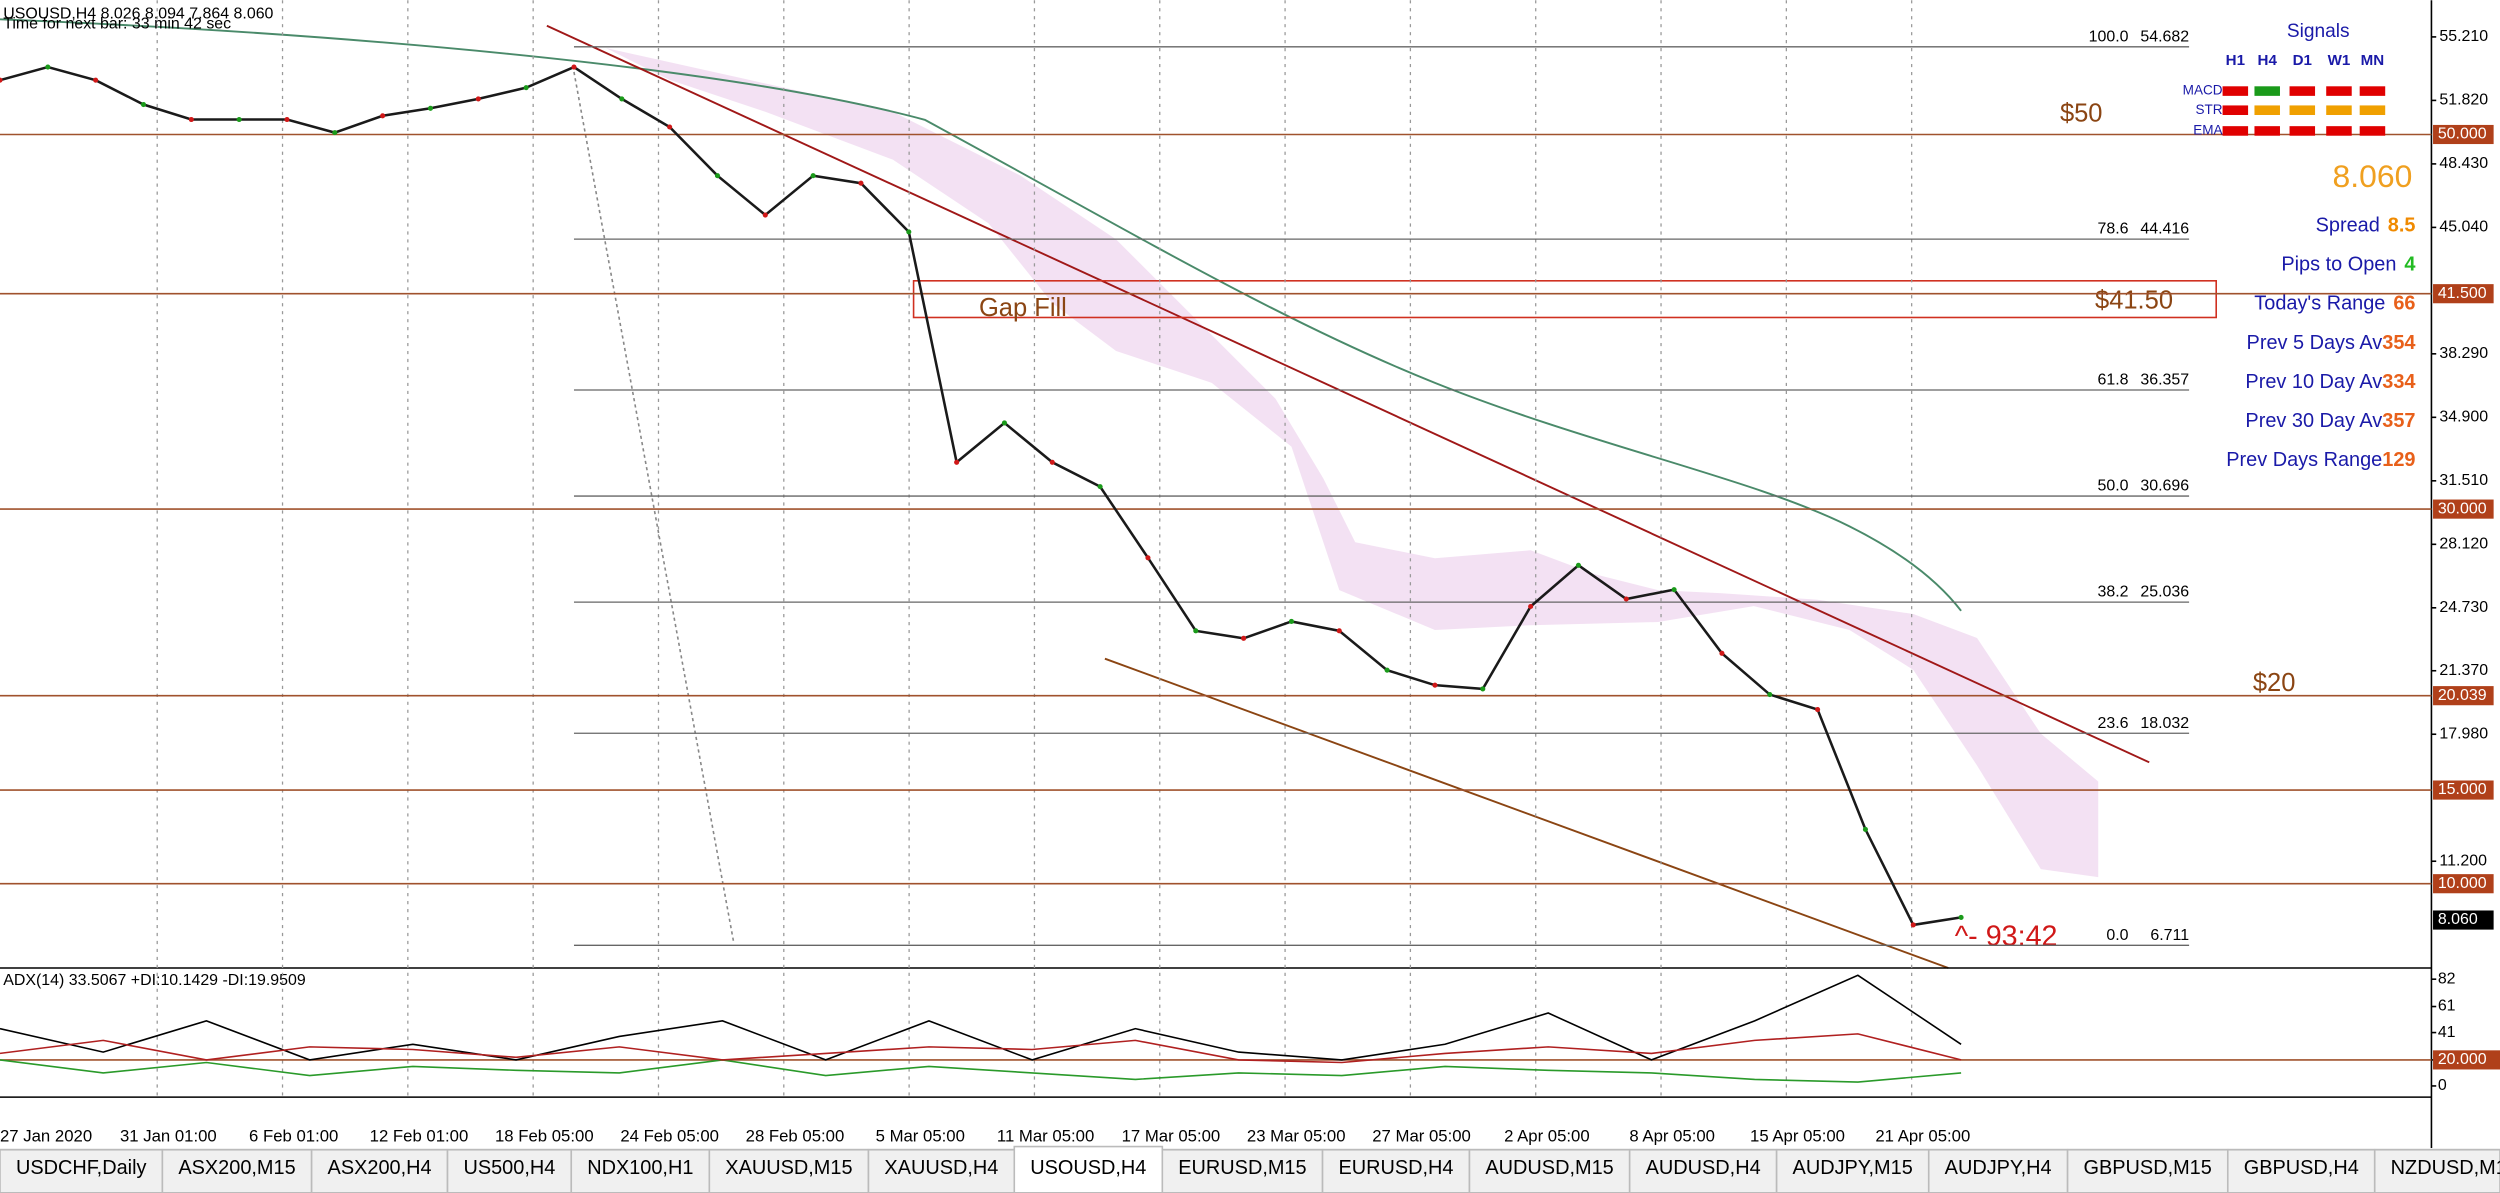 The image size is (2500, 1193). Describe the element at coordinates (2235, 60) in the screenshot. I see `signal-column: H1` at that location.